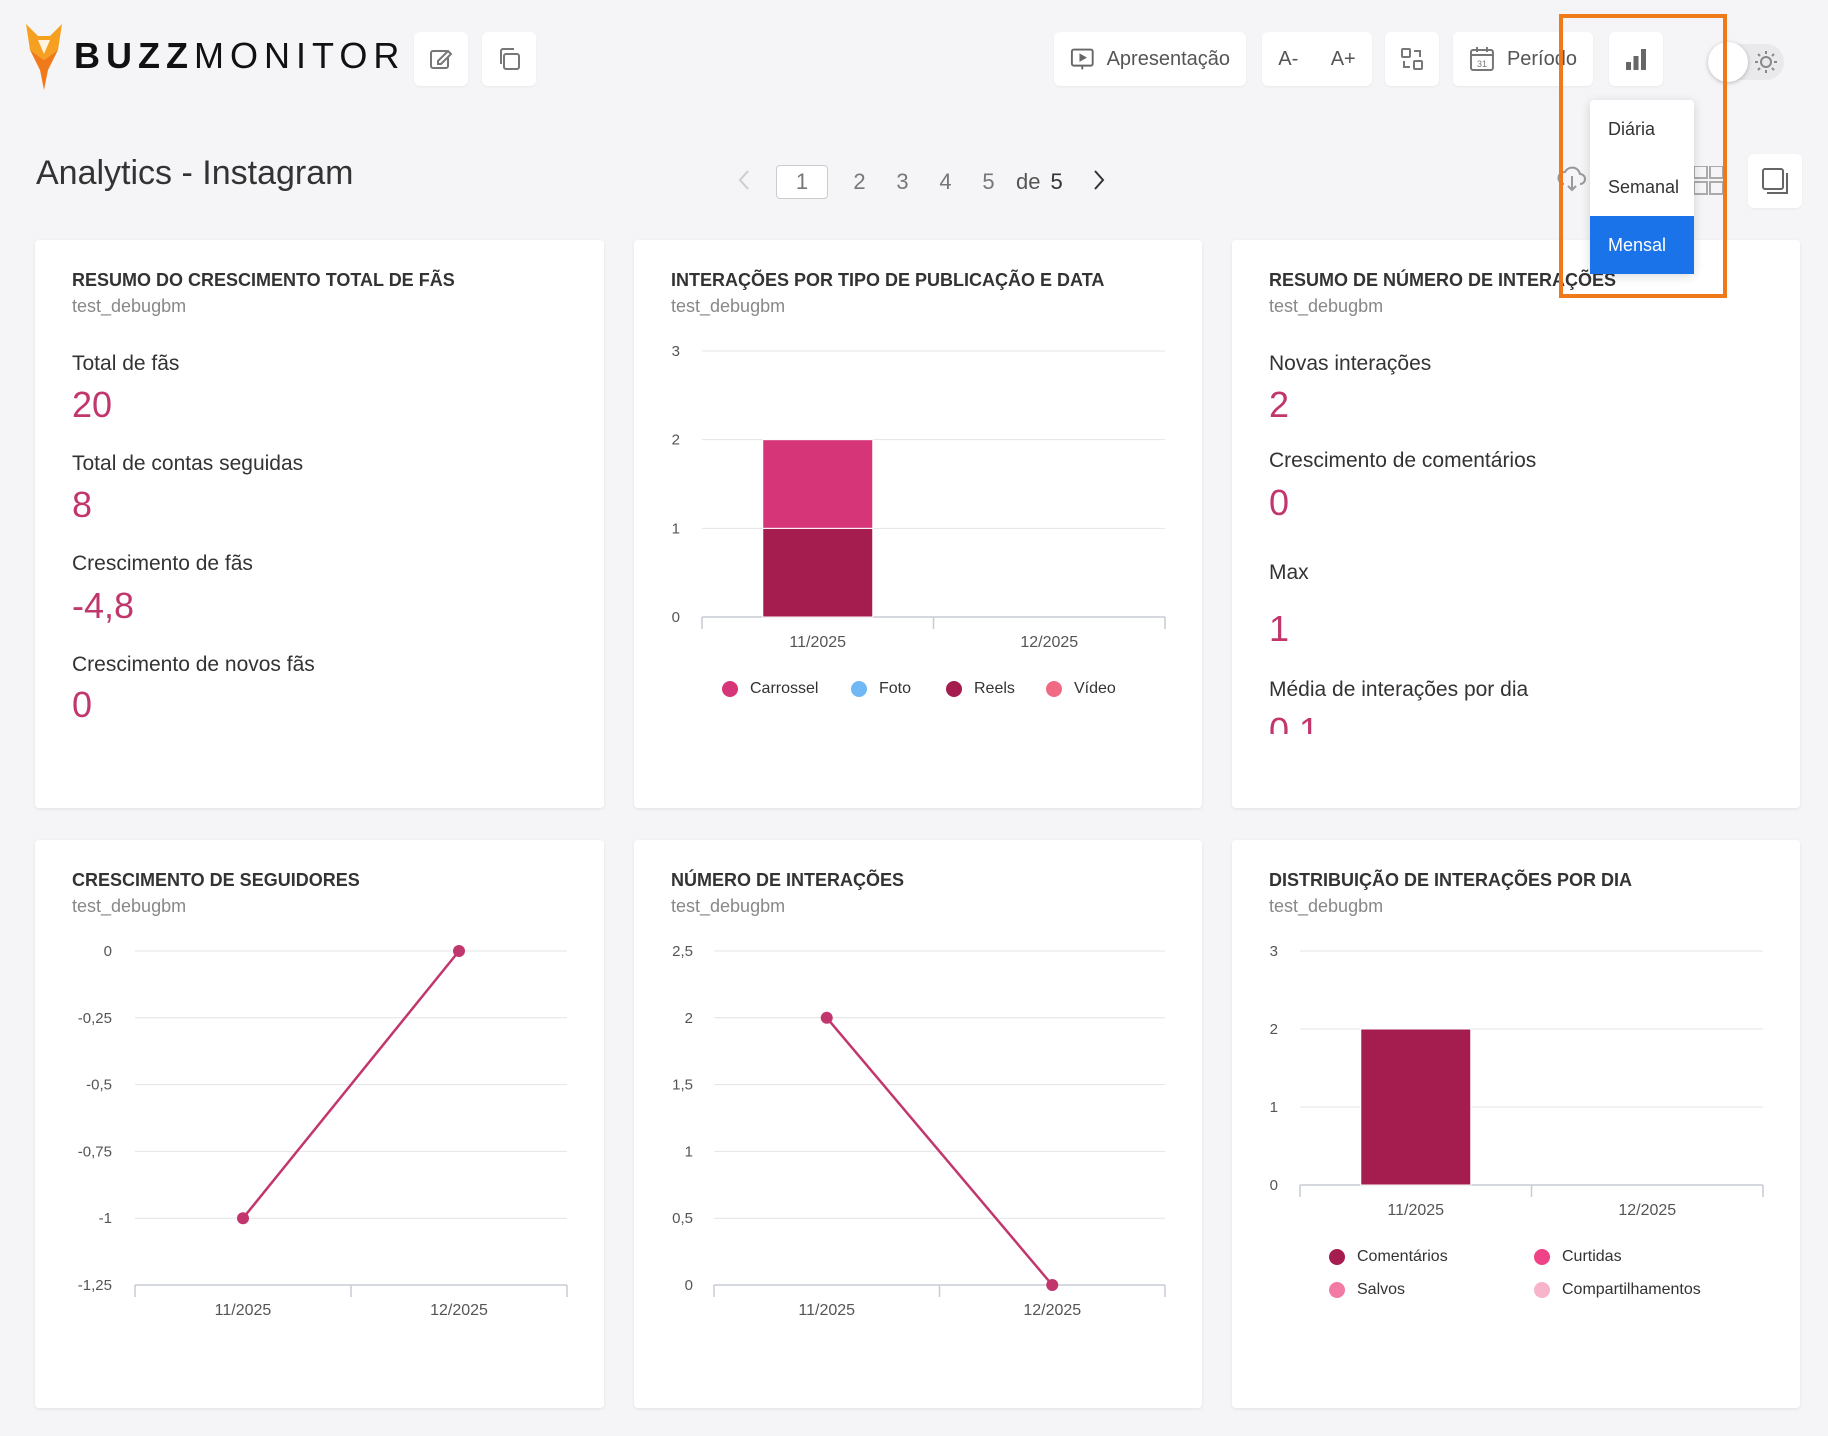 The width and height of the screenshot is (1828, 1436). Describe the element at coordinates (1709, 181) in the screenshot. I see `layout-grid-icon` at that location.